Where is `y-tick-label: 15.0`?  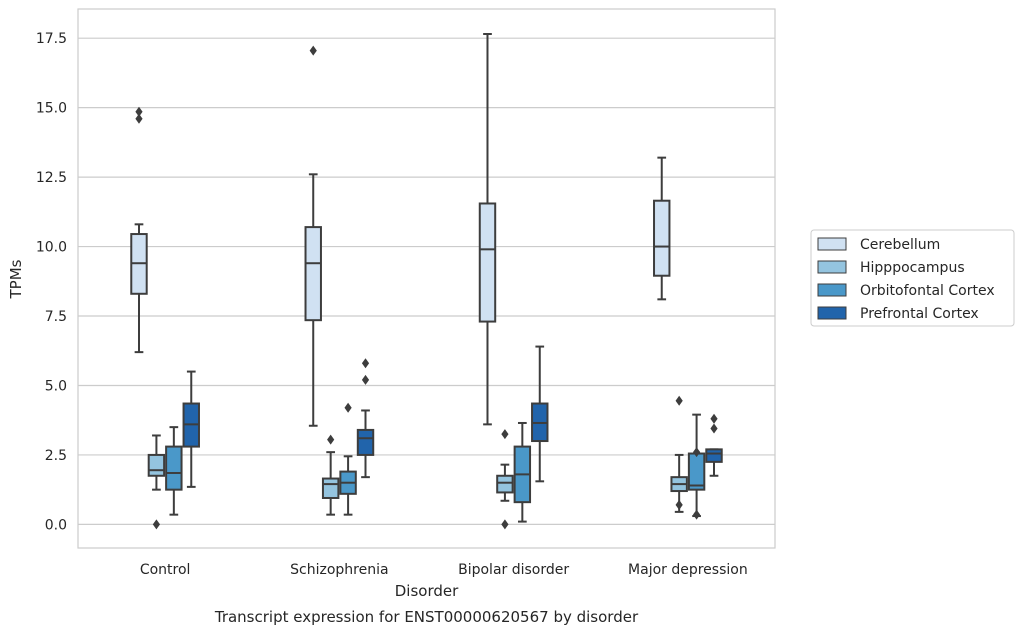
y-tick-label: 15.0 is located at coordinates (51, 109).